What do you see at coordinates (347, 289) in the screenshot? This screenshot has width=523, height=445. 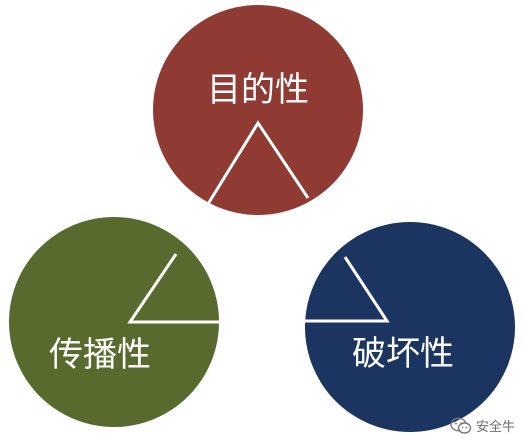 I see `triangle-right` at bounding box center [347, 289].